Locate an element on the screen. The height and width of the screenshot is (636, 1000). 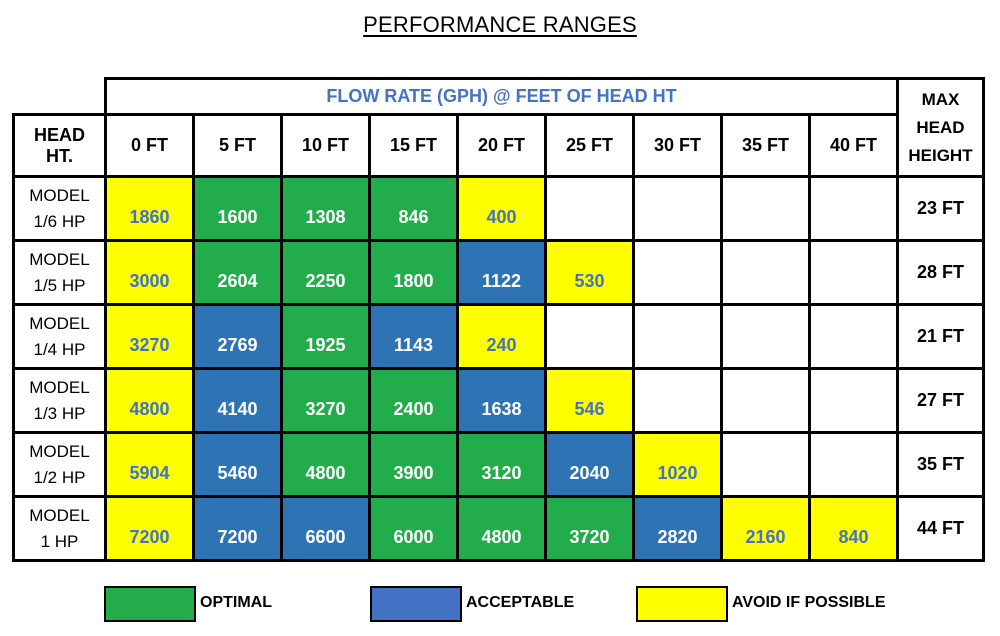
model-label: MODEL 1/4 HP is located at coordinates (59, 336).